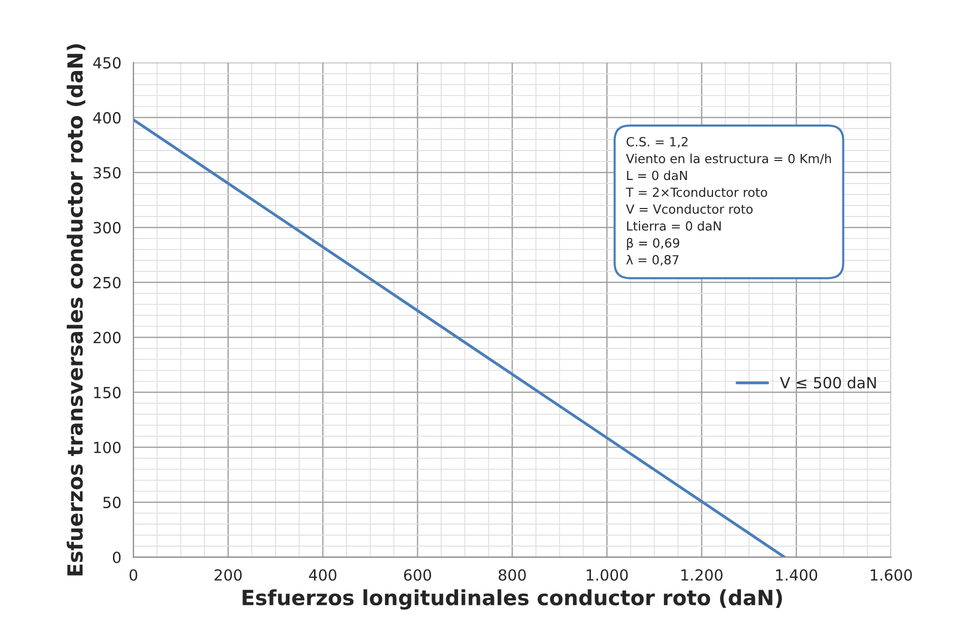 The width and height of the screenshot is (953, 626). I want to click on x-tick-label: 400, so click(322, 575).